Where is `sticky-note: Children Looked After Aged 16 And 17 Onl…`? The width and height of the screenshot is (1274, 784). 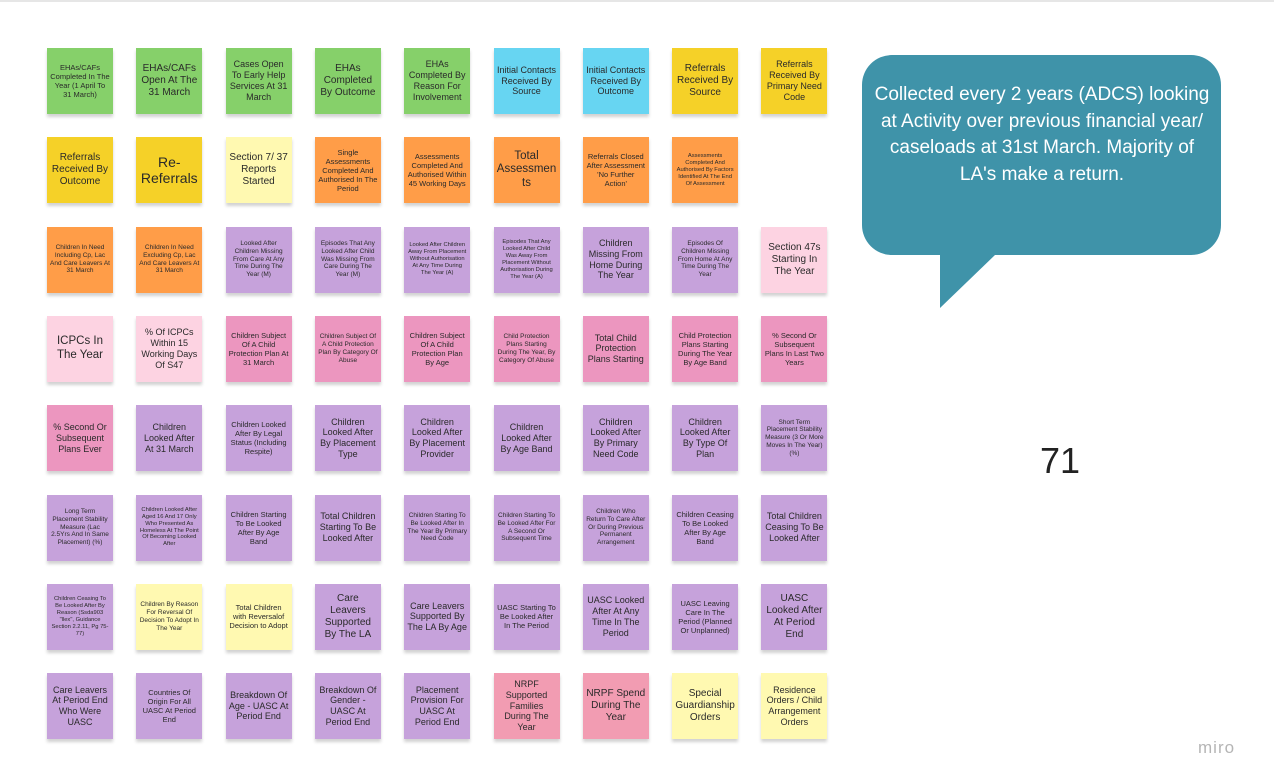
sticky-note: Children Looked After Aged 16 And 17 Onl… is located at coordinates (169, 527).